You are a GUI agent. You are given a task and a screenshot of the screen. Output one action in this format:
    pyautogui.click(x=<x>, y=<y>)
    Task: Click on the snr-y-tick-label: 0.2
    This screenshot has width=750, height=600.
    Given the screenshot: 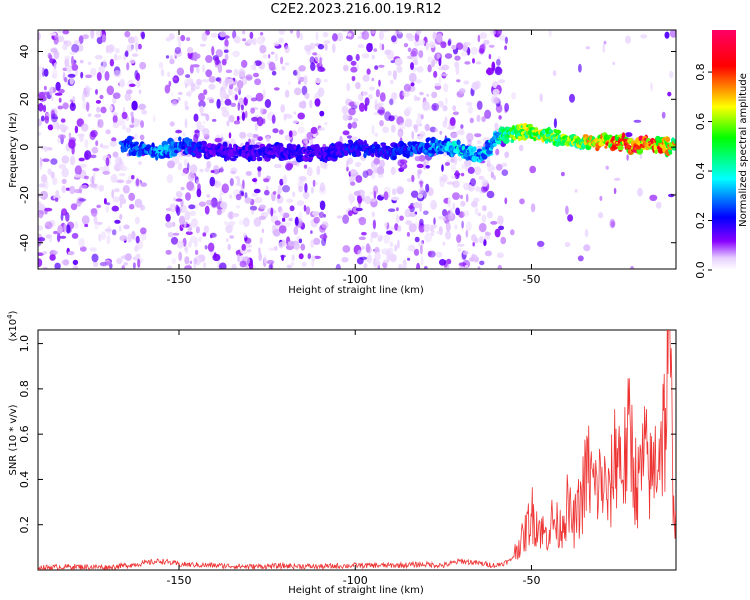 What is the action you would take?
    pyautogui.click(x=24, y=525)
    